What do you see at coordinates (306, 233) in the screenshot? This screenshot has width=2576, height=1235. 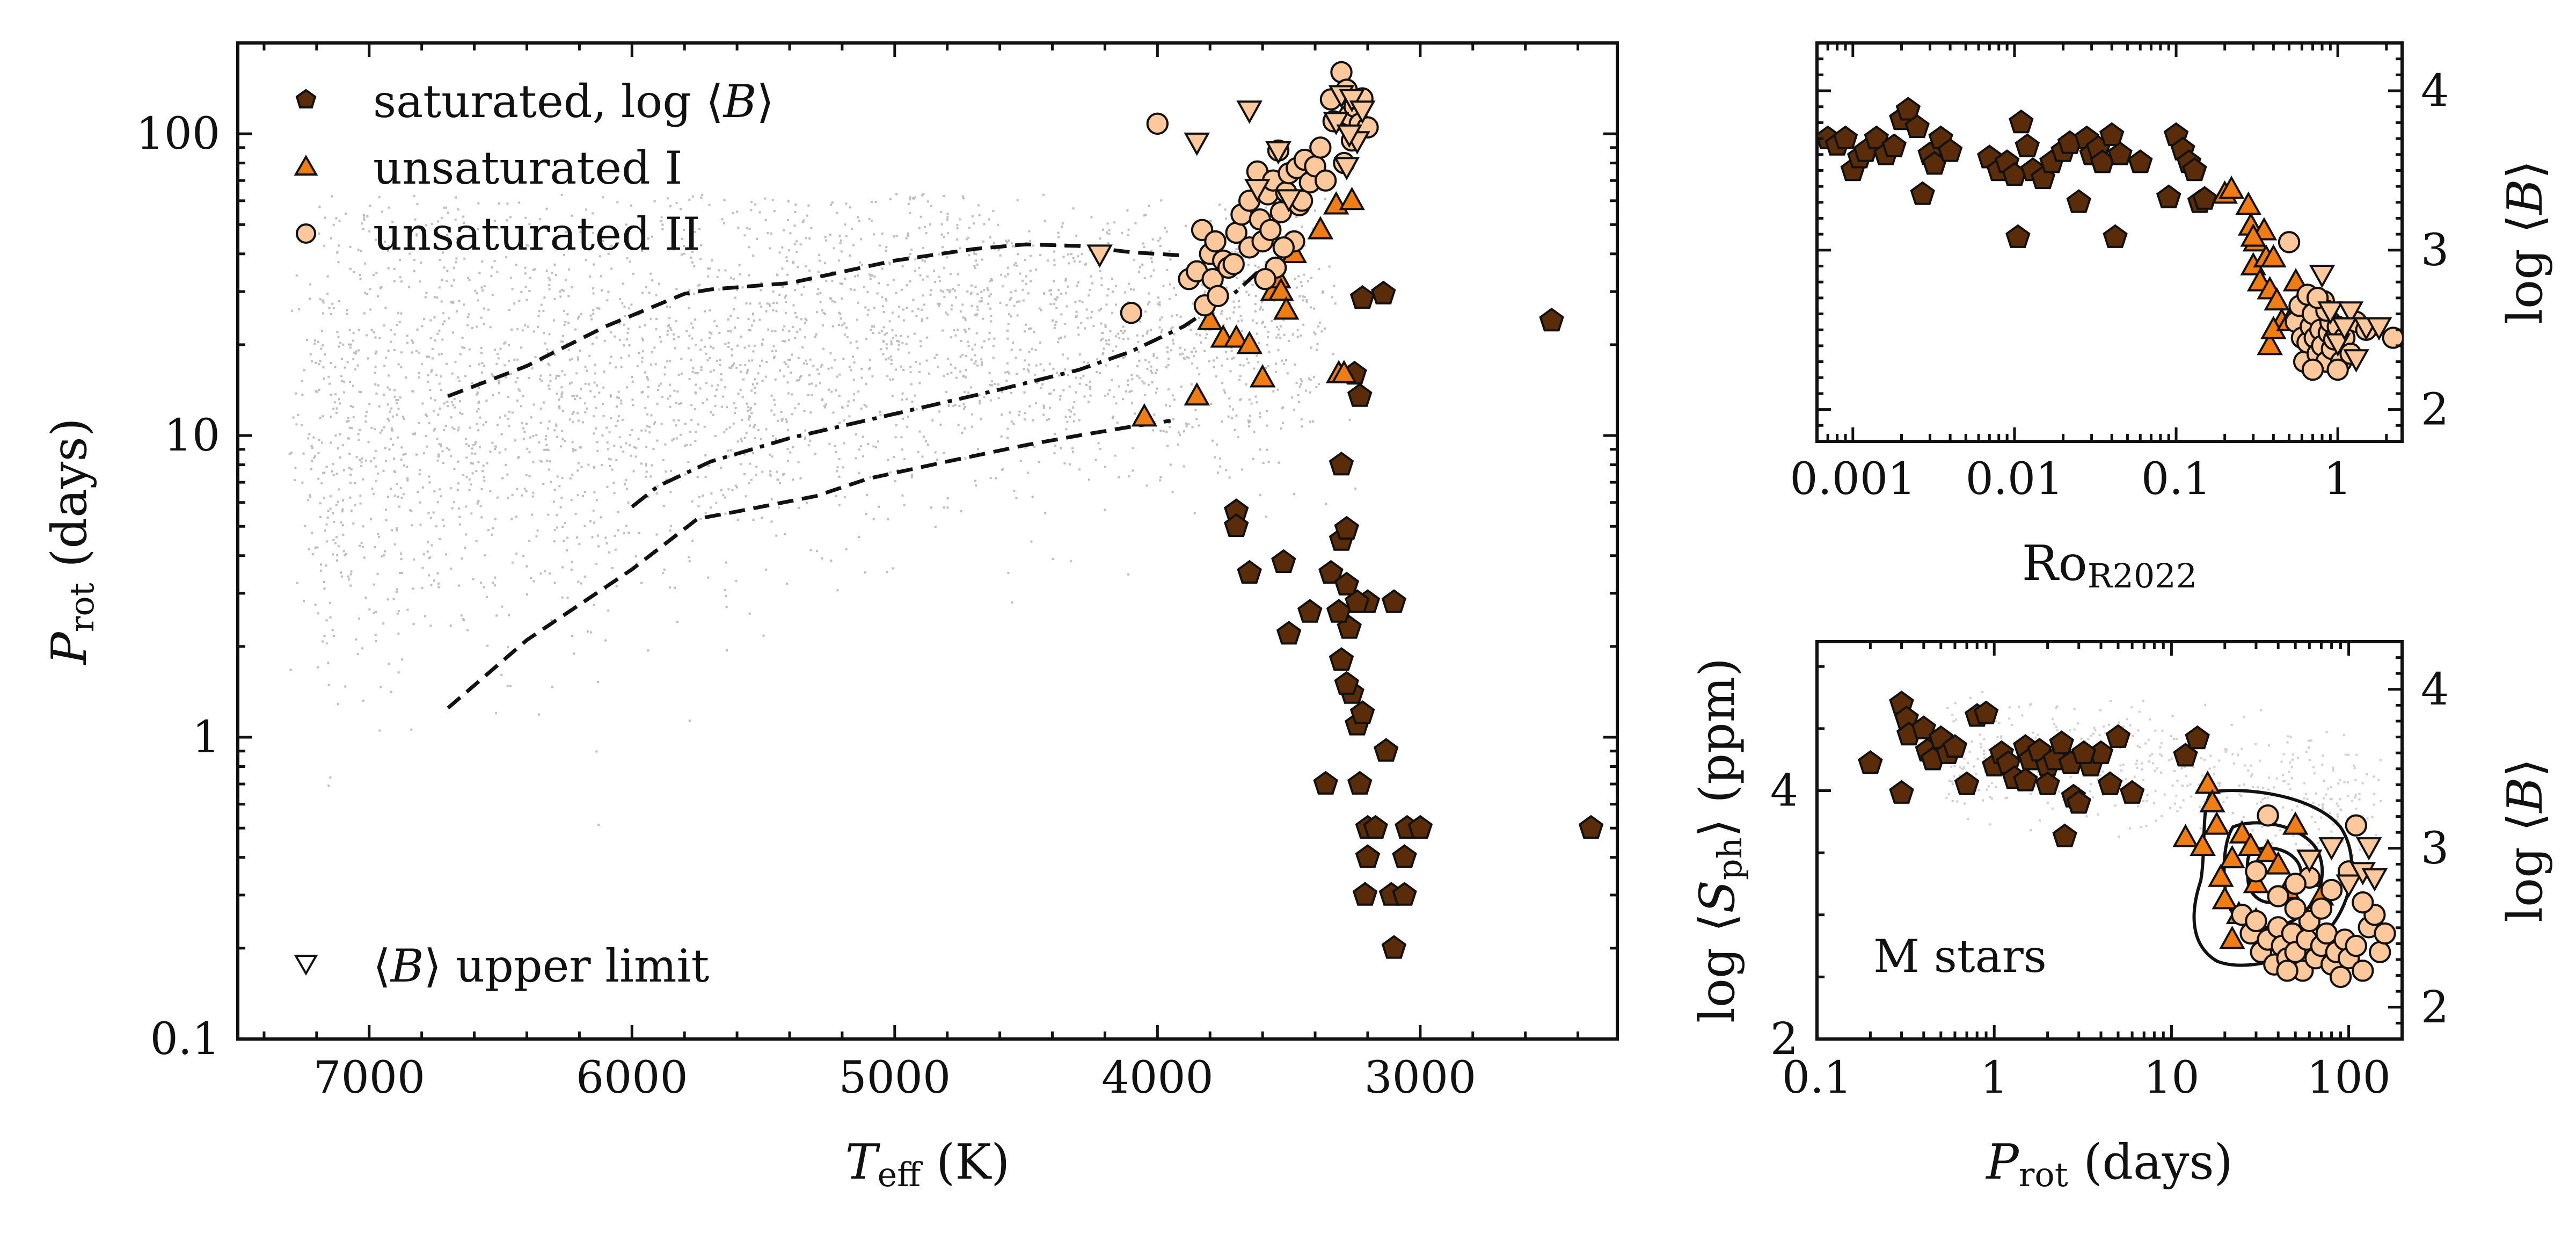 I see `legend-circle-marker` at bounding box center [306, 233].